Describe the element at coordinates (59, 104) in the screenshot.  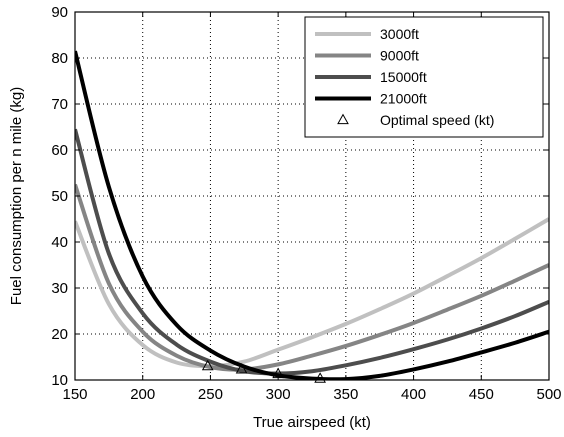
I see `y-tick-label: 70` at that location.